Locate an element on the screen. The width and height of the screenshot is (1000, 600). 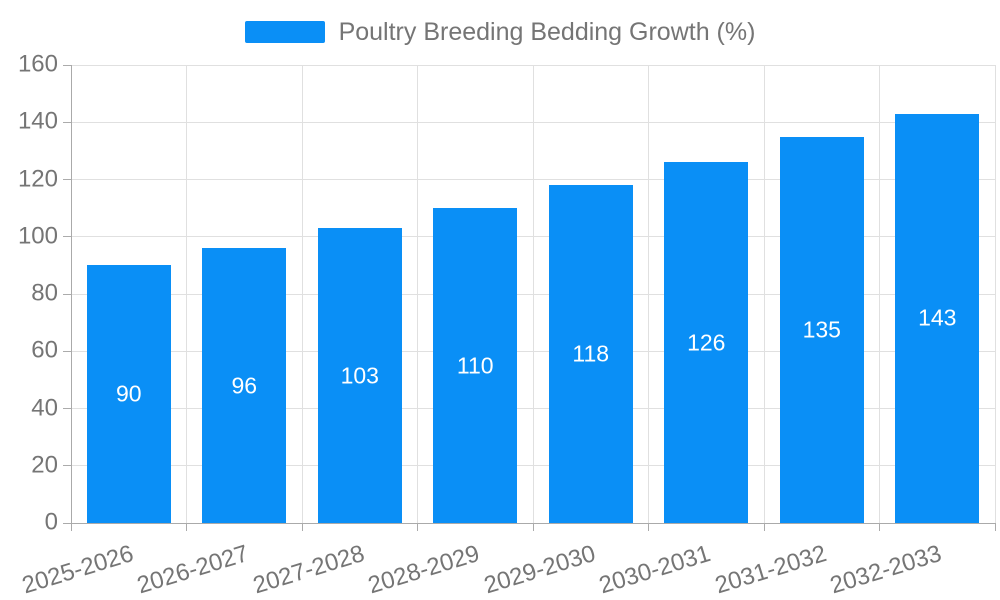
bar-value-label: 90 is located at coordinates (128, 393).